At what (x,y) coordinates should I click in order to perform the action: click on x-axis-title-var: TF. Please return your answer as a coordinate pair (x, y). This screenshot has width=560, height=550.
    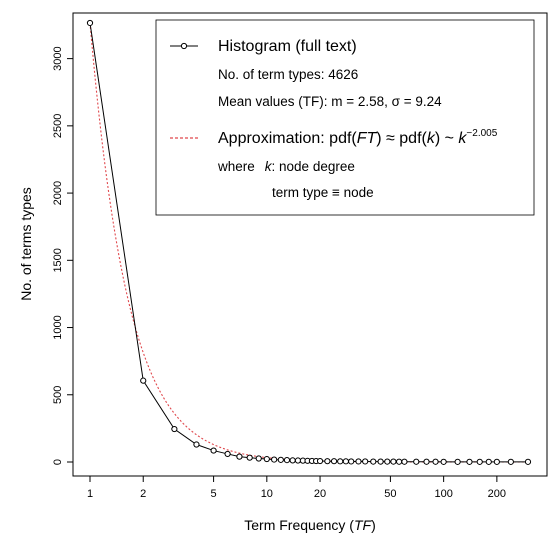
    Looking at the image, I should click on (363, 525).